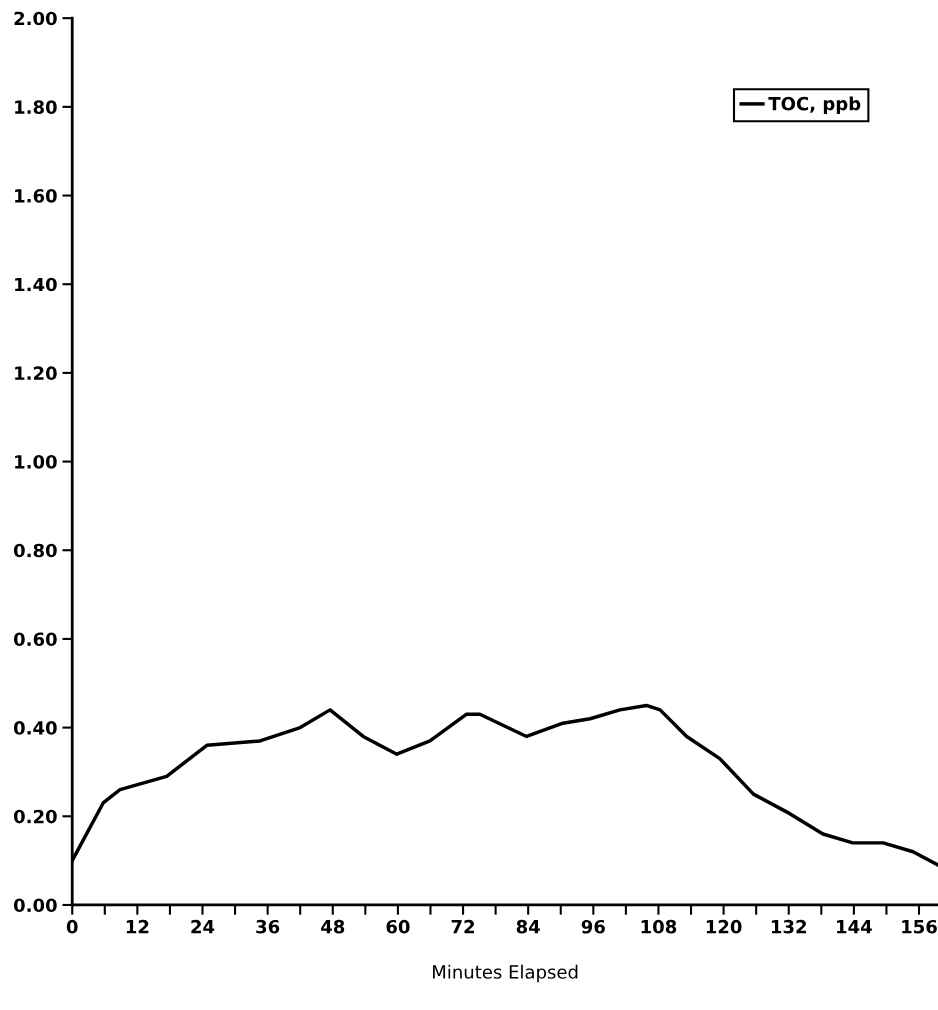 The height and width of the screenshot is (1010, 938). I want to click on y-tick-label: 0.40, so click(35, 728).